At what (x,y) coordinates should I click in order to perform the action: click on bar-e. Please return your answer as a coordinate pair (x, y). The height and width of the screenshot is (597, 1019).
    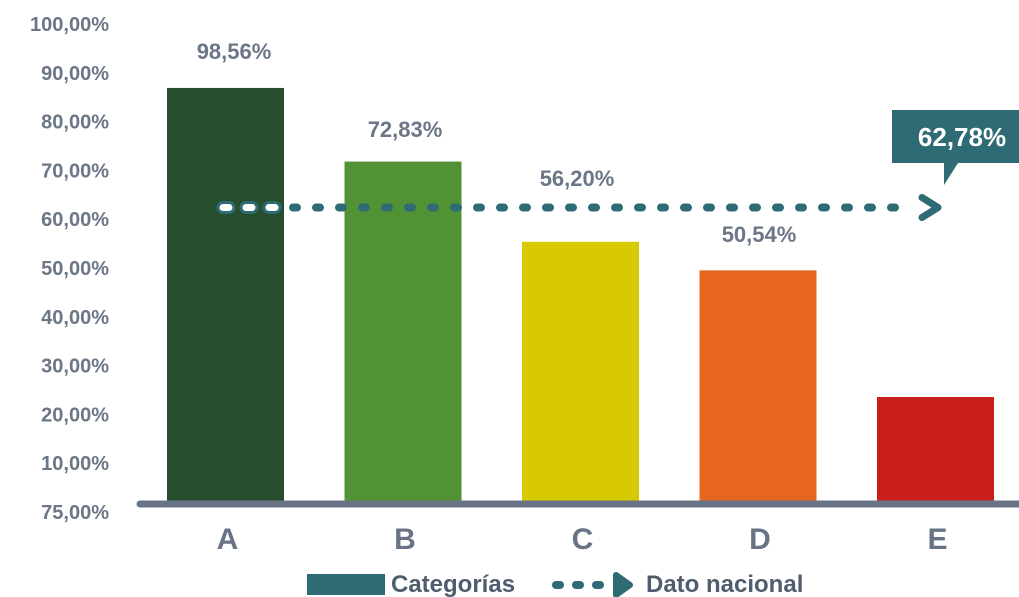
    Looking at the image, I should click on (935, 450).